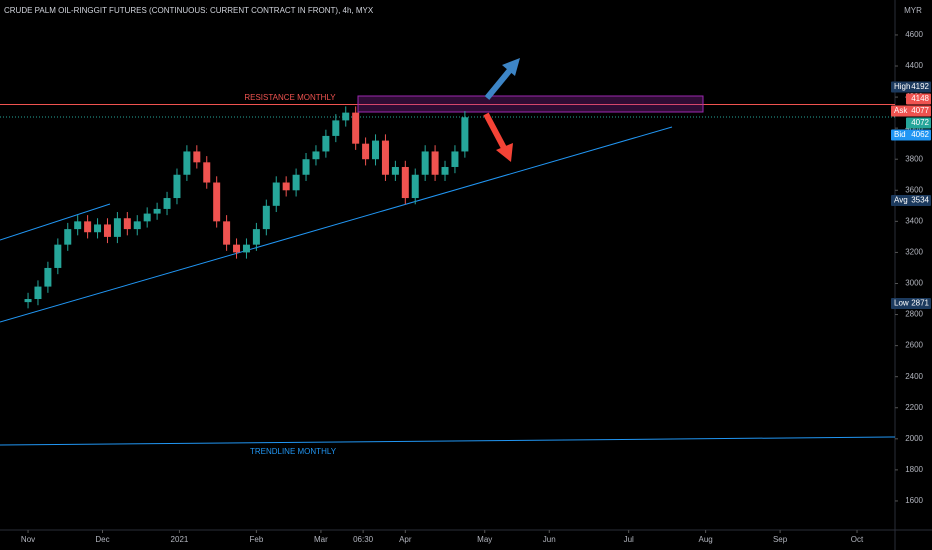 This screenshot has height=550, width=932. I want to click on currency: MYR, so click(913, 10).